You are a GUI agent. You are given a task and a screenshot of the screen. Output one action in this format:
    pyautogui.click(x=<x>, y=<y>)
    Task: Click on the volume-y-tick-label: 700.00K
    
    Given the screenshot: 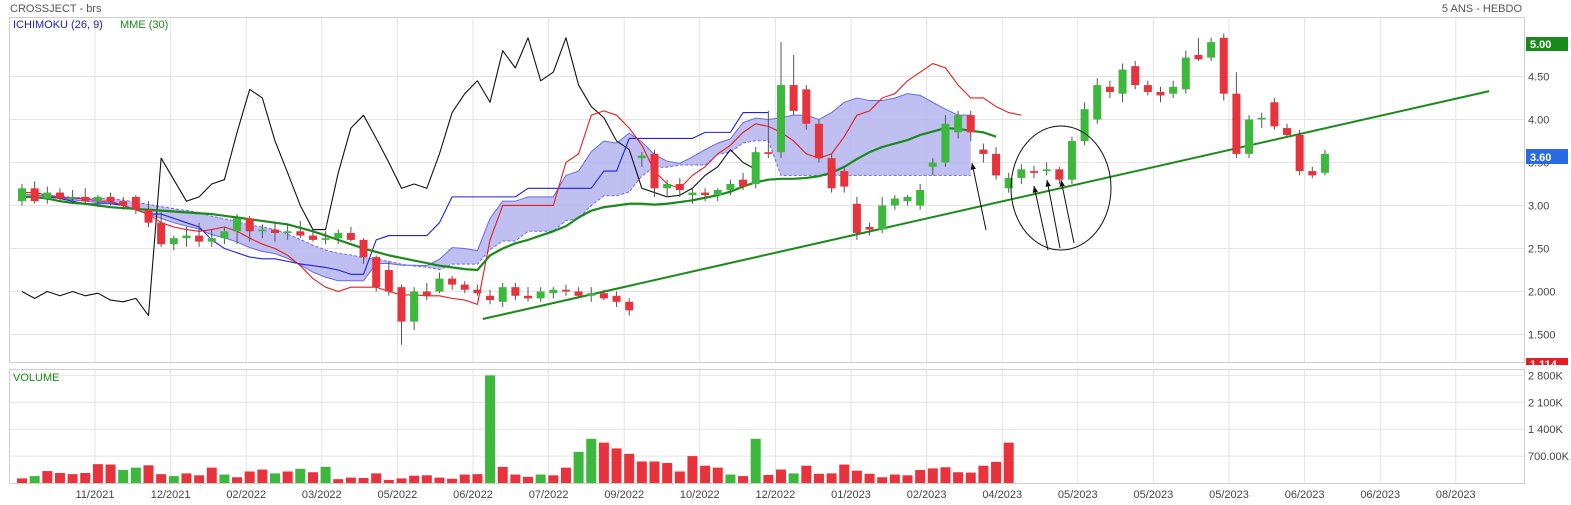 What is the action you would take?
    pyautogui.click(x=1549, y=457)
    